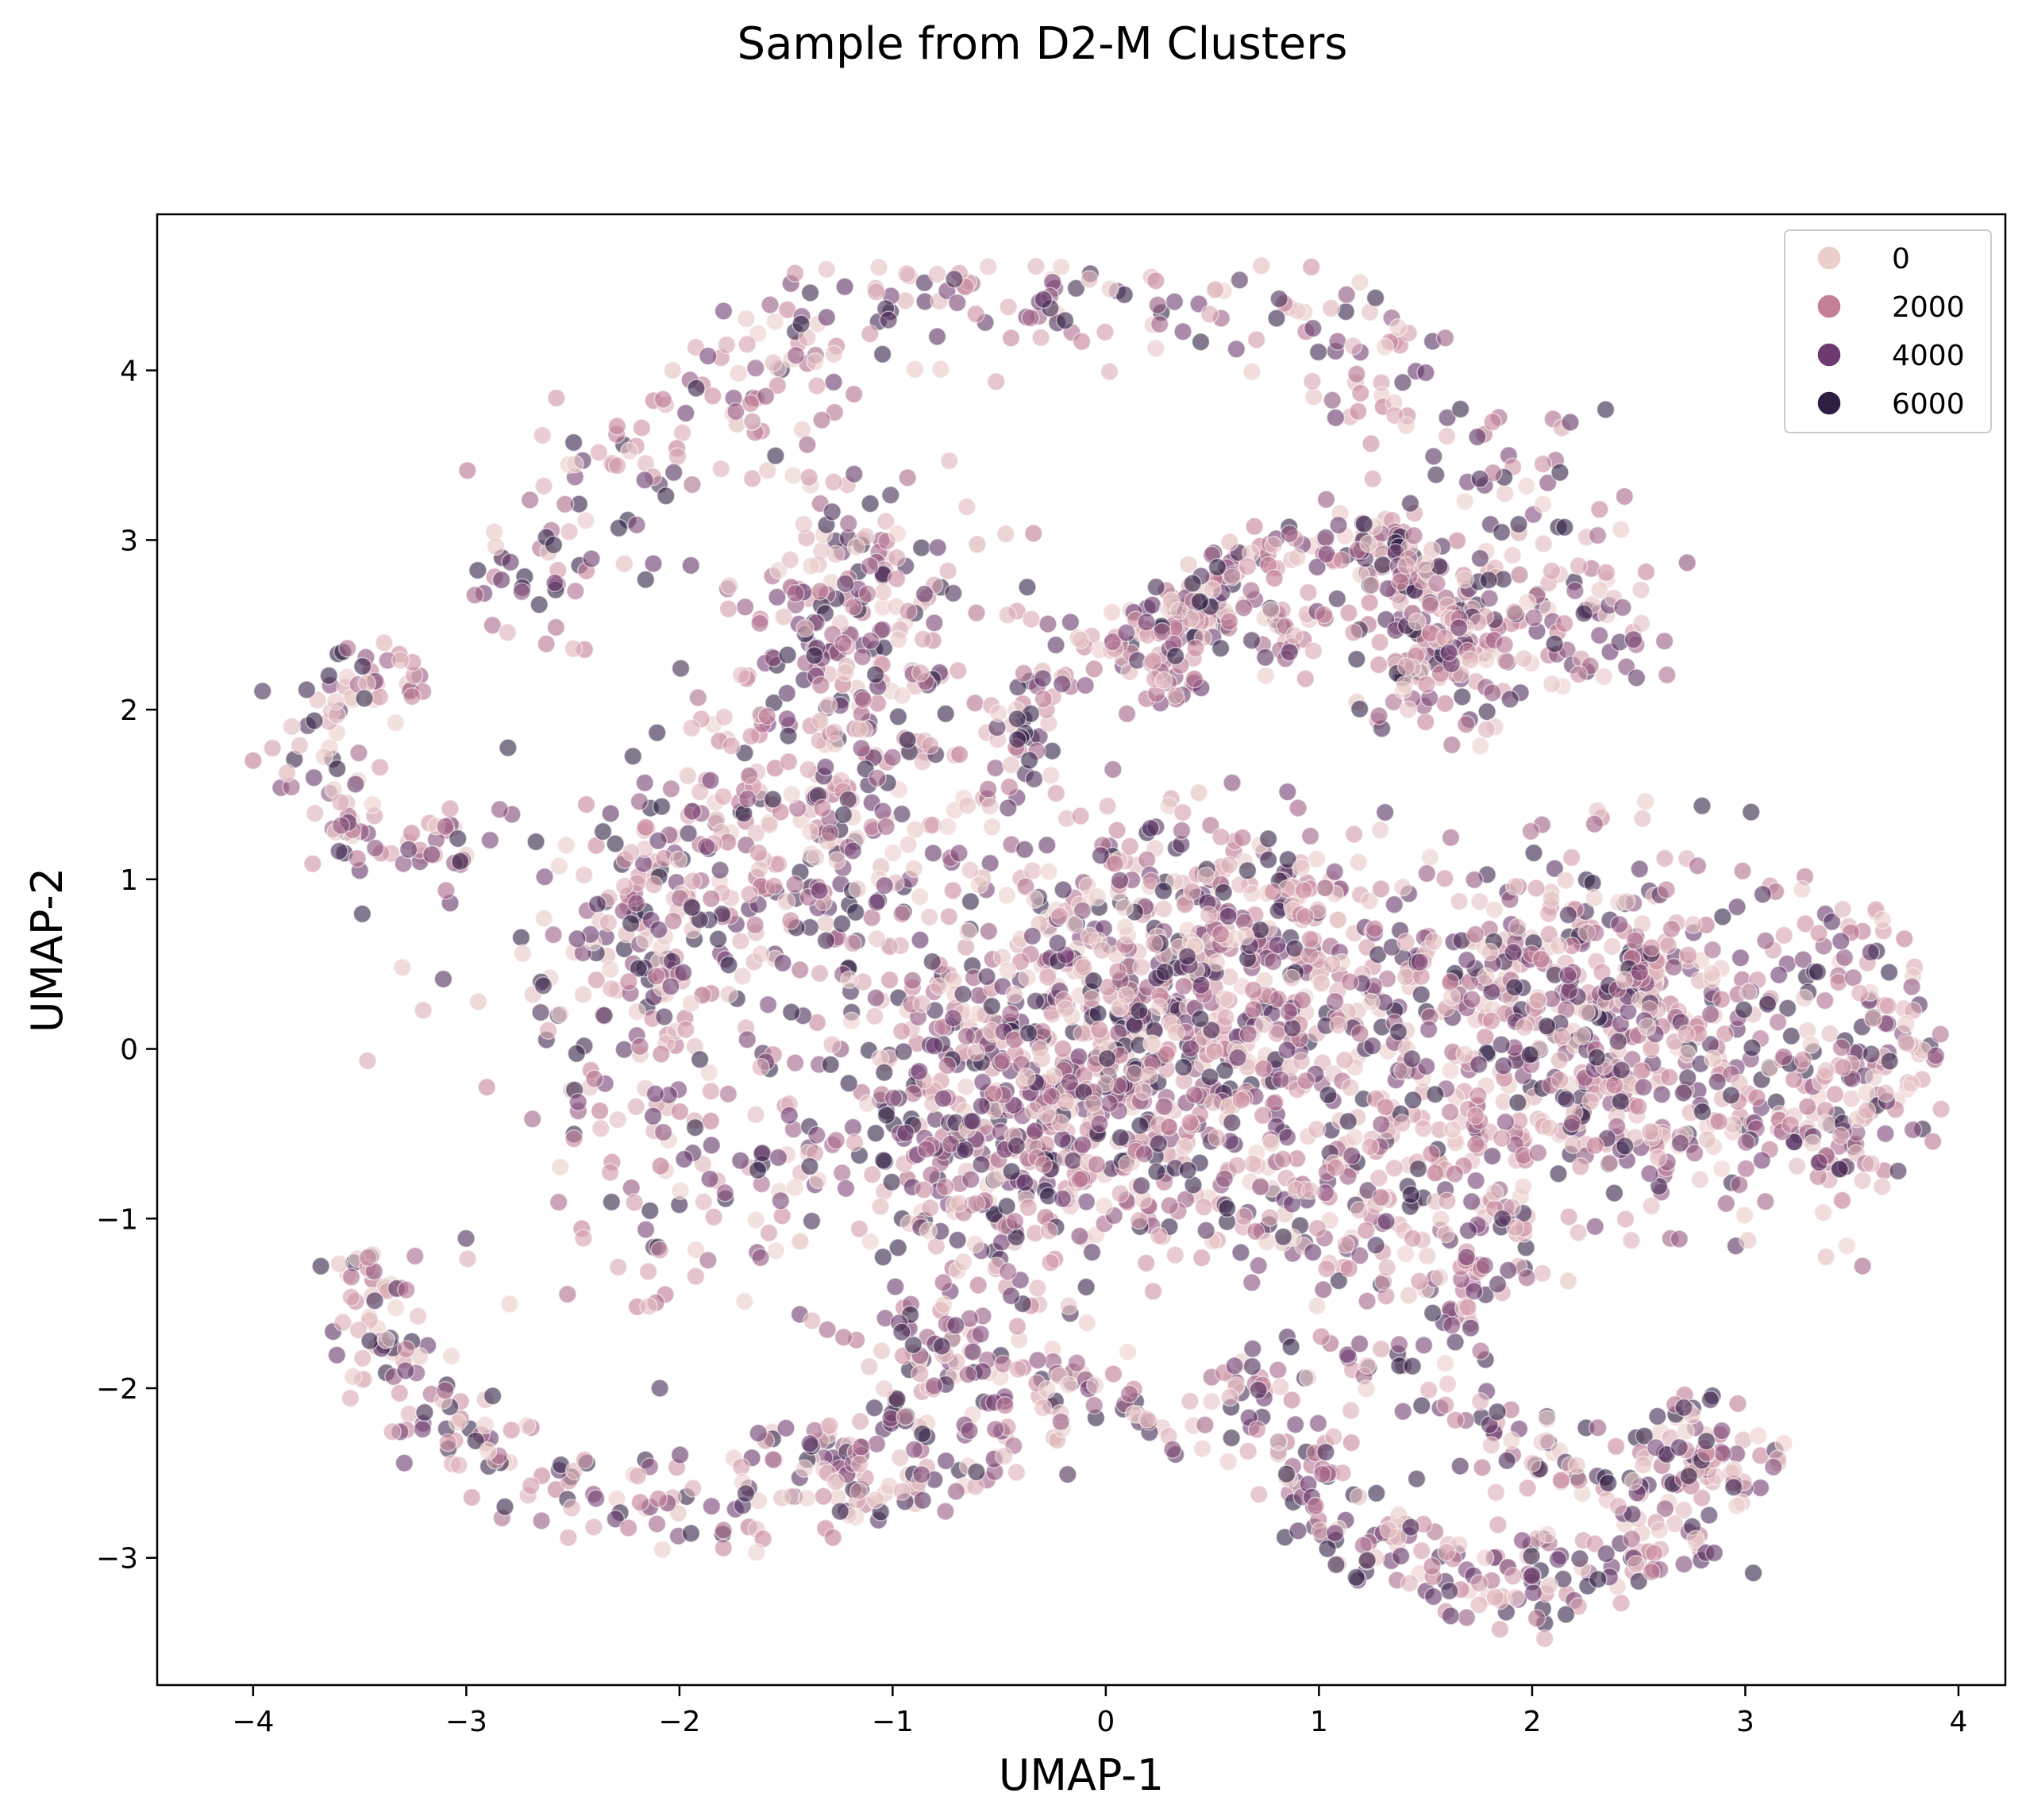 The height and width of the screenshot is (1820, 2026). I want to click on legend-label: 0, so click(1901, 259).